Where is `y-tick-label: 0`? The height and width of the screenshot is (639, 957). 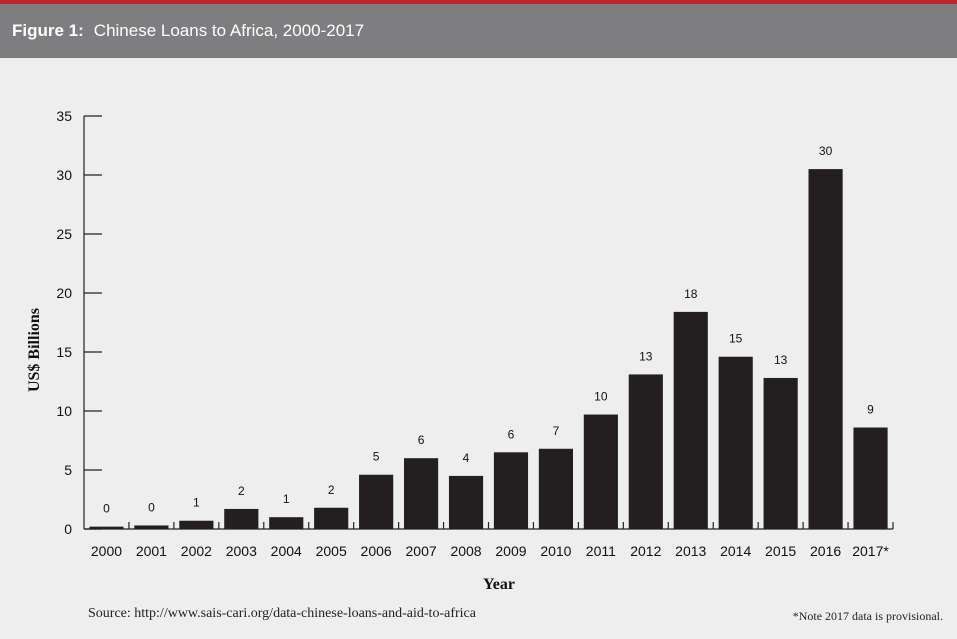
y-tick-label: 0 is located at coordinates (68, 529).